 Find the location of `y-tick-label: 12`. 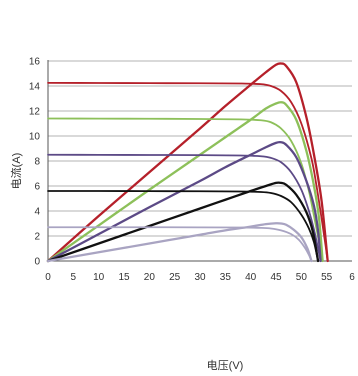

y-tick-label: 12 is located at coordinates (35, 112).